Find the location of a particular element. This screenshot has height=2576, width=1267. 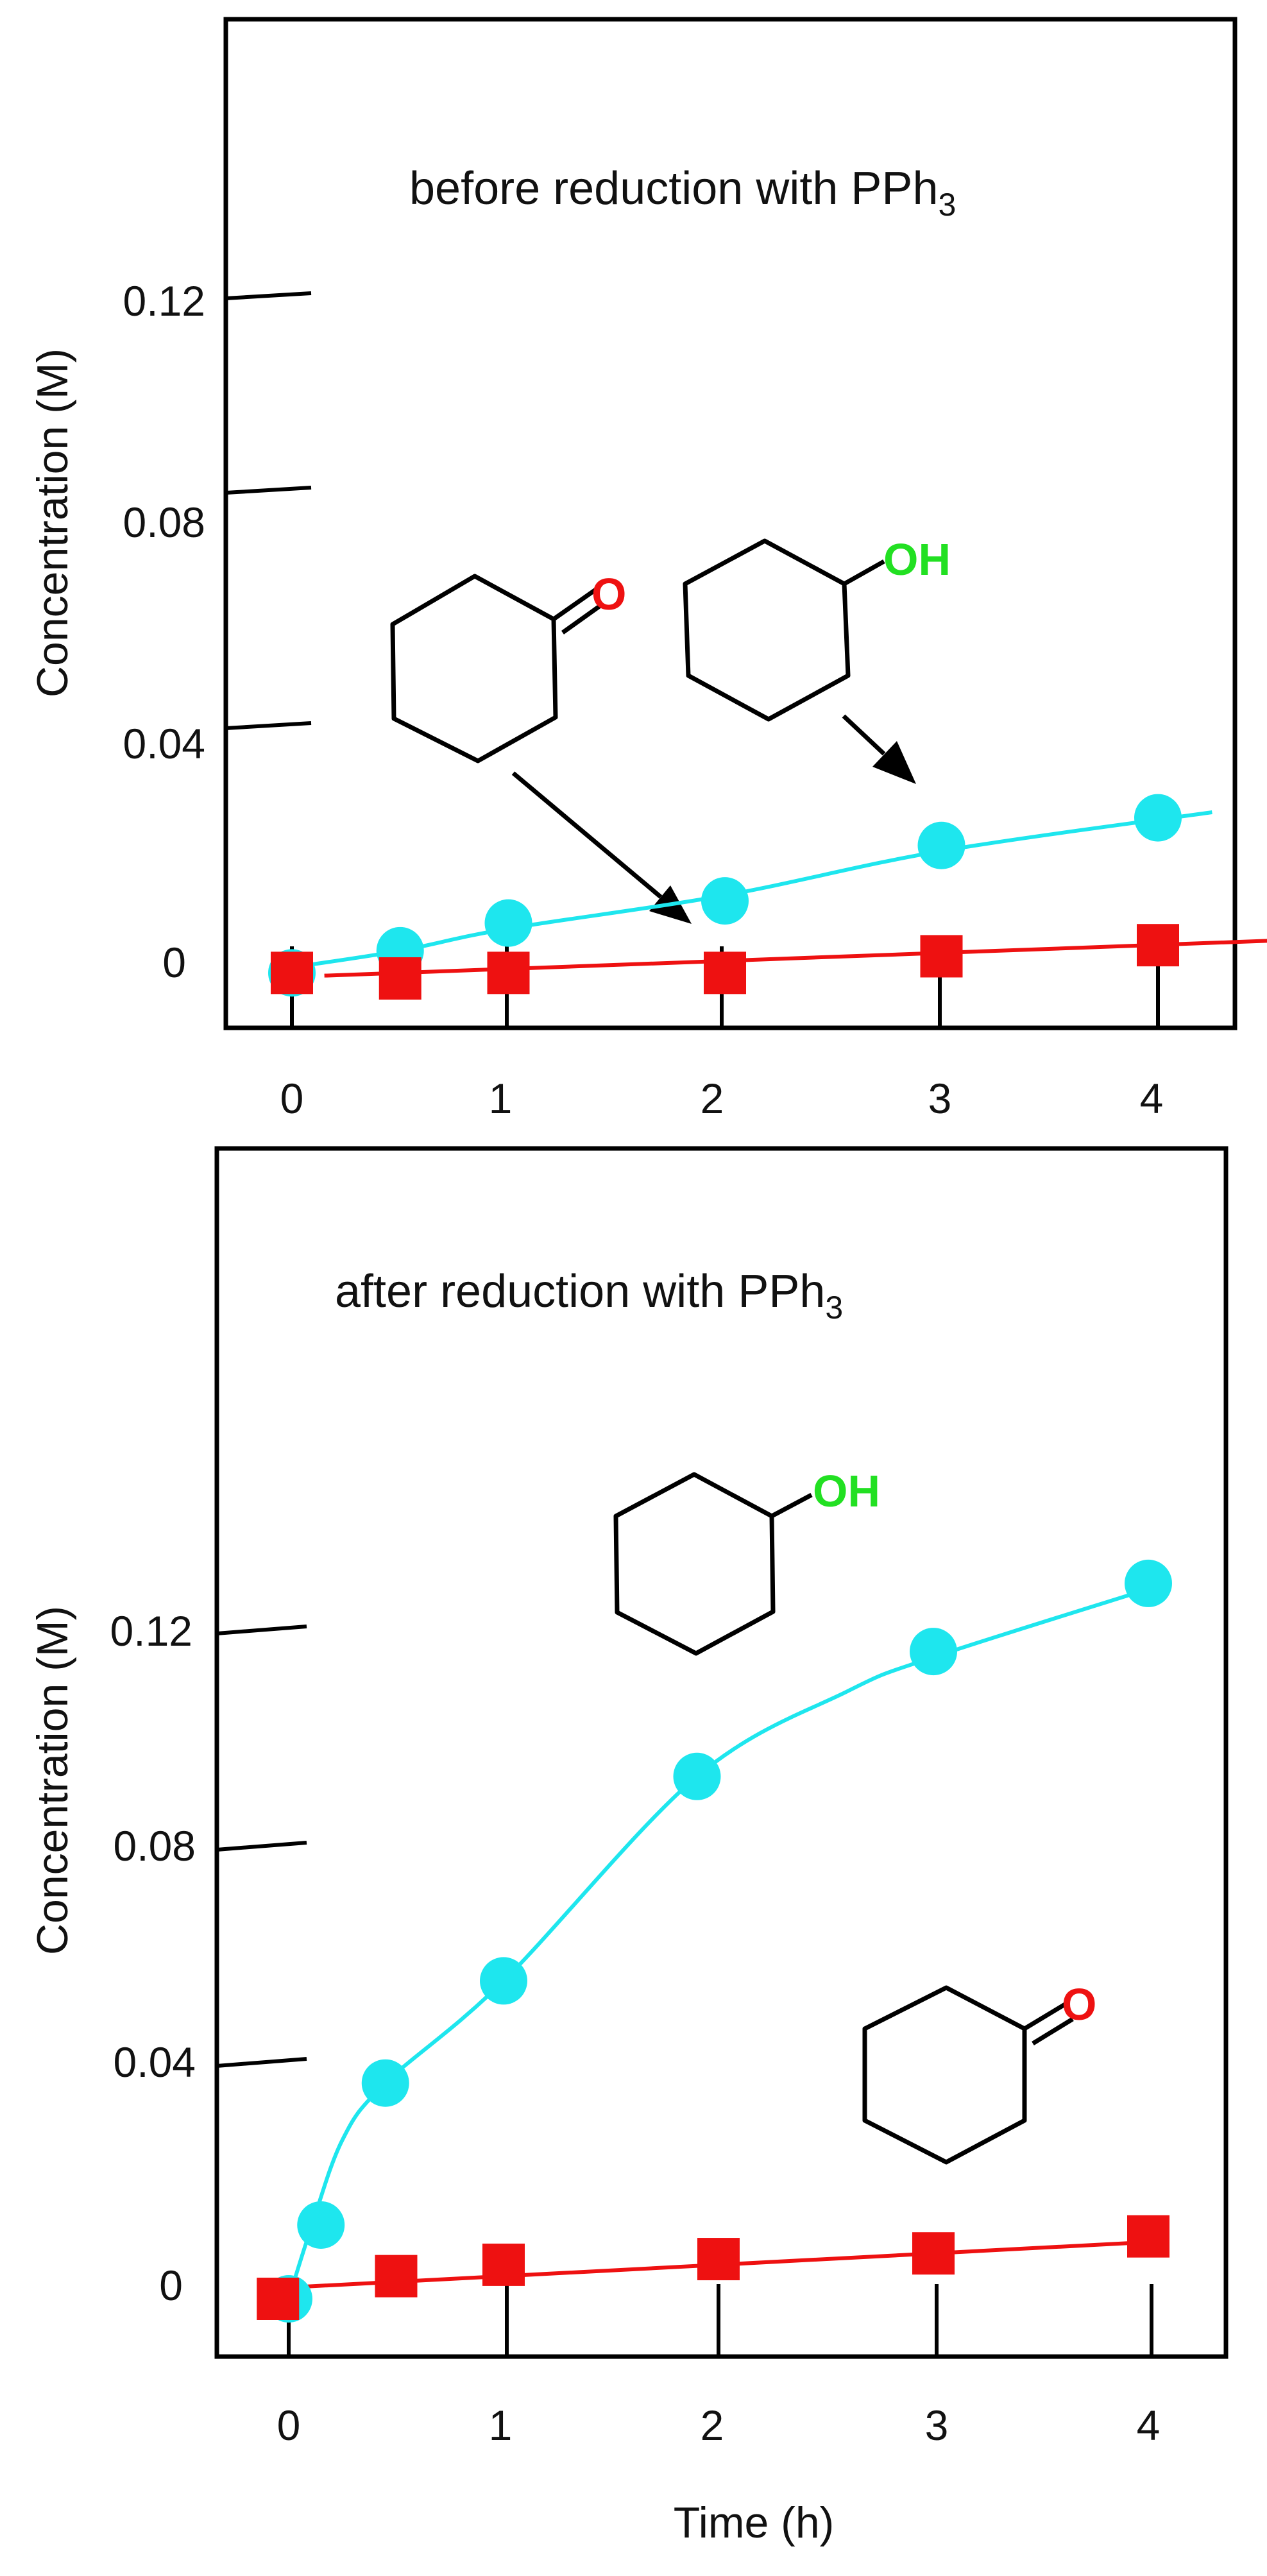

arrow-to-alcohol is located at coordinates (879, 749).